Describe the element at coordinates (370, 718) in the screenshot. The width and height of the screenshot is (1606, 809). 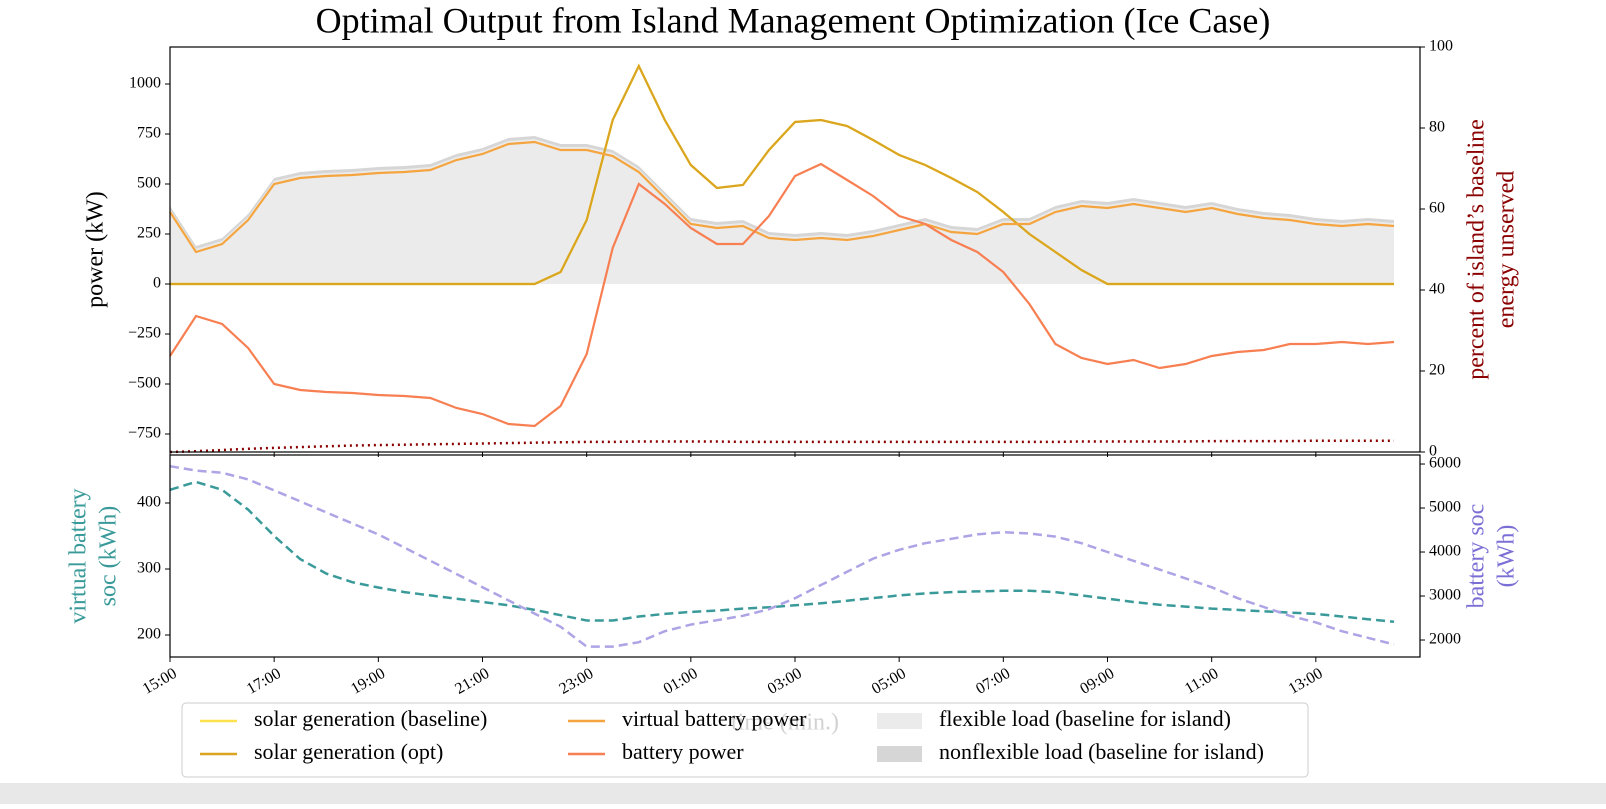
I see `legend-label: solar generation (baseline)` at that location.